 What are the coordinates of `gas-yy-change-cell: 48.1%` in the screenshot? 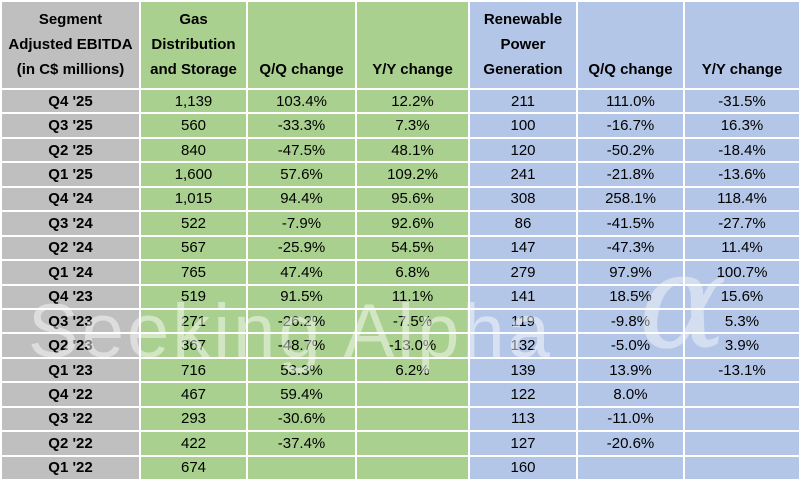 It's located at (412, 150).